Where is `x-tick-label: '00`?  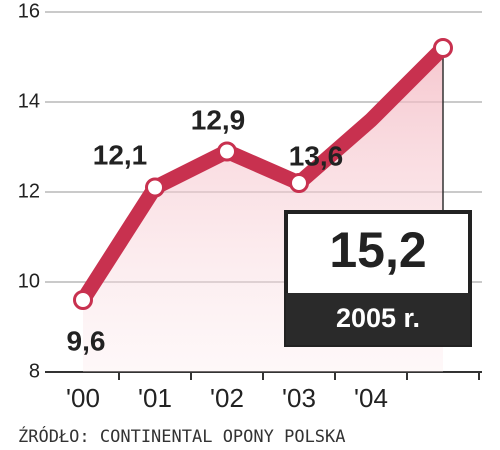 x-tick-label: '00 is located at coordinates (83, 398).